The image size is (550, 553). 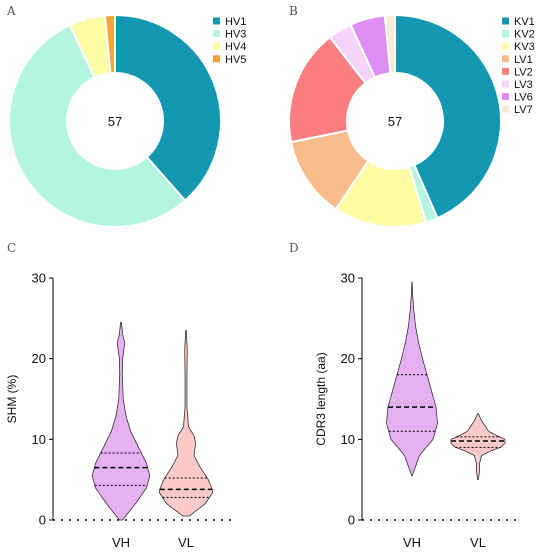 What do you see at coordinates (505, 97) in the screenshot?
I see `legend-swatch-lv6` at bounding box center [505, 97].